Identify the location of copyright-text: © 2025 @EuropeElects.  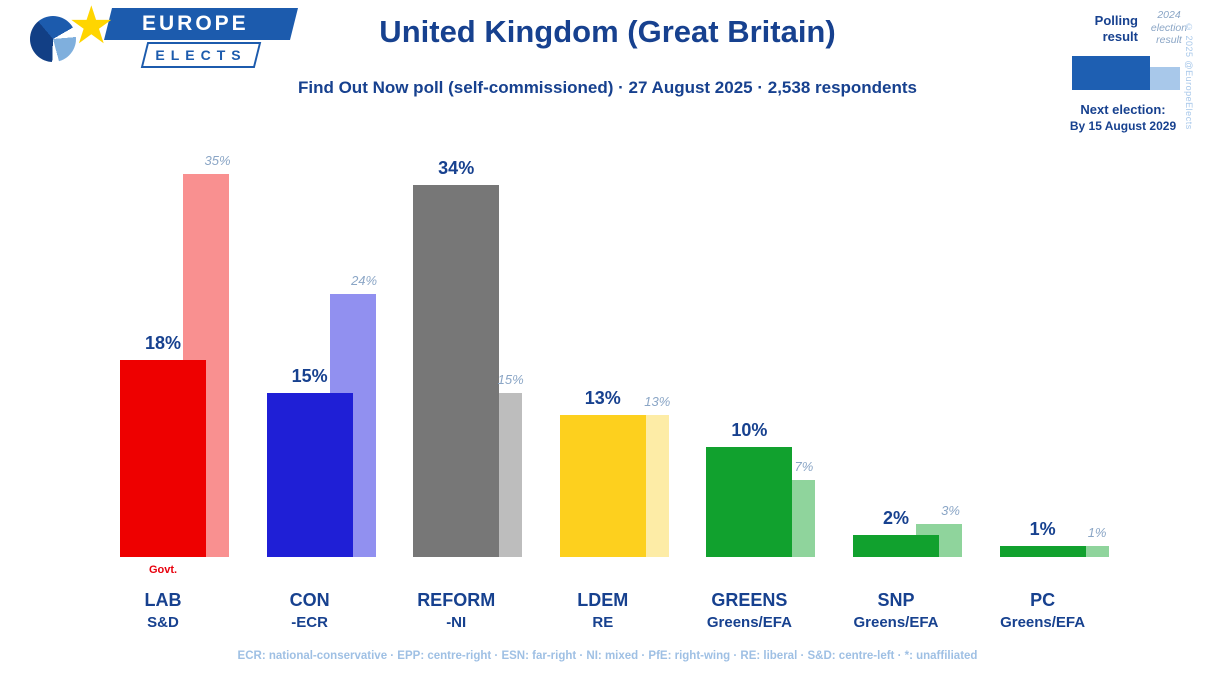
(1189, 76).